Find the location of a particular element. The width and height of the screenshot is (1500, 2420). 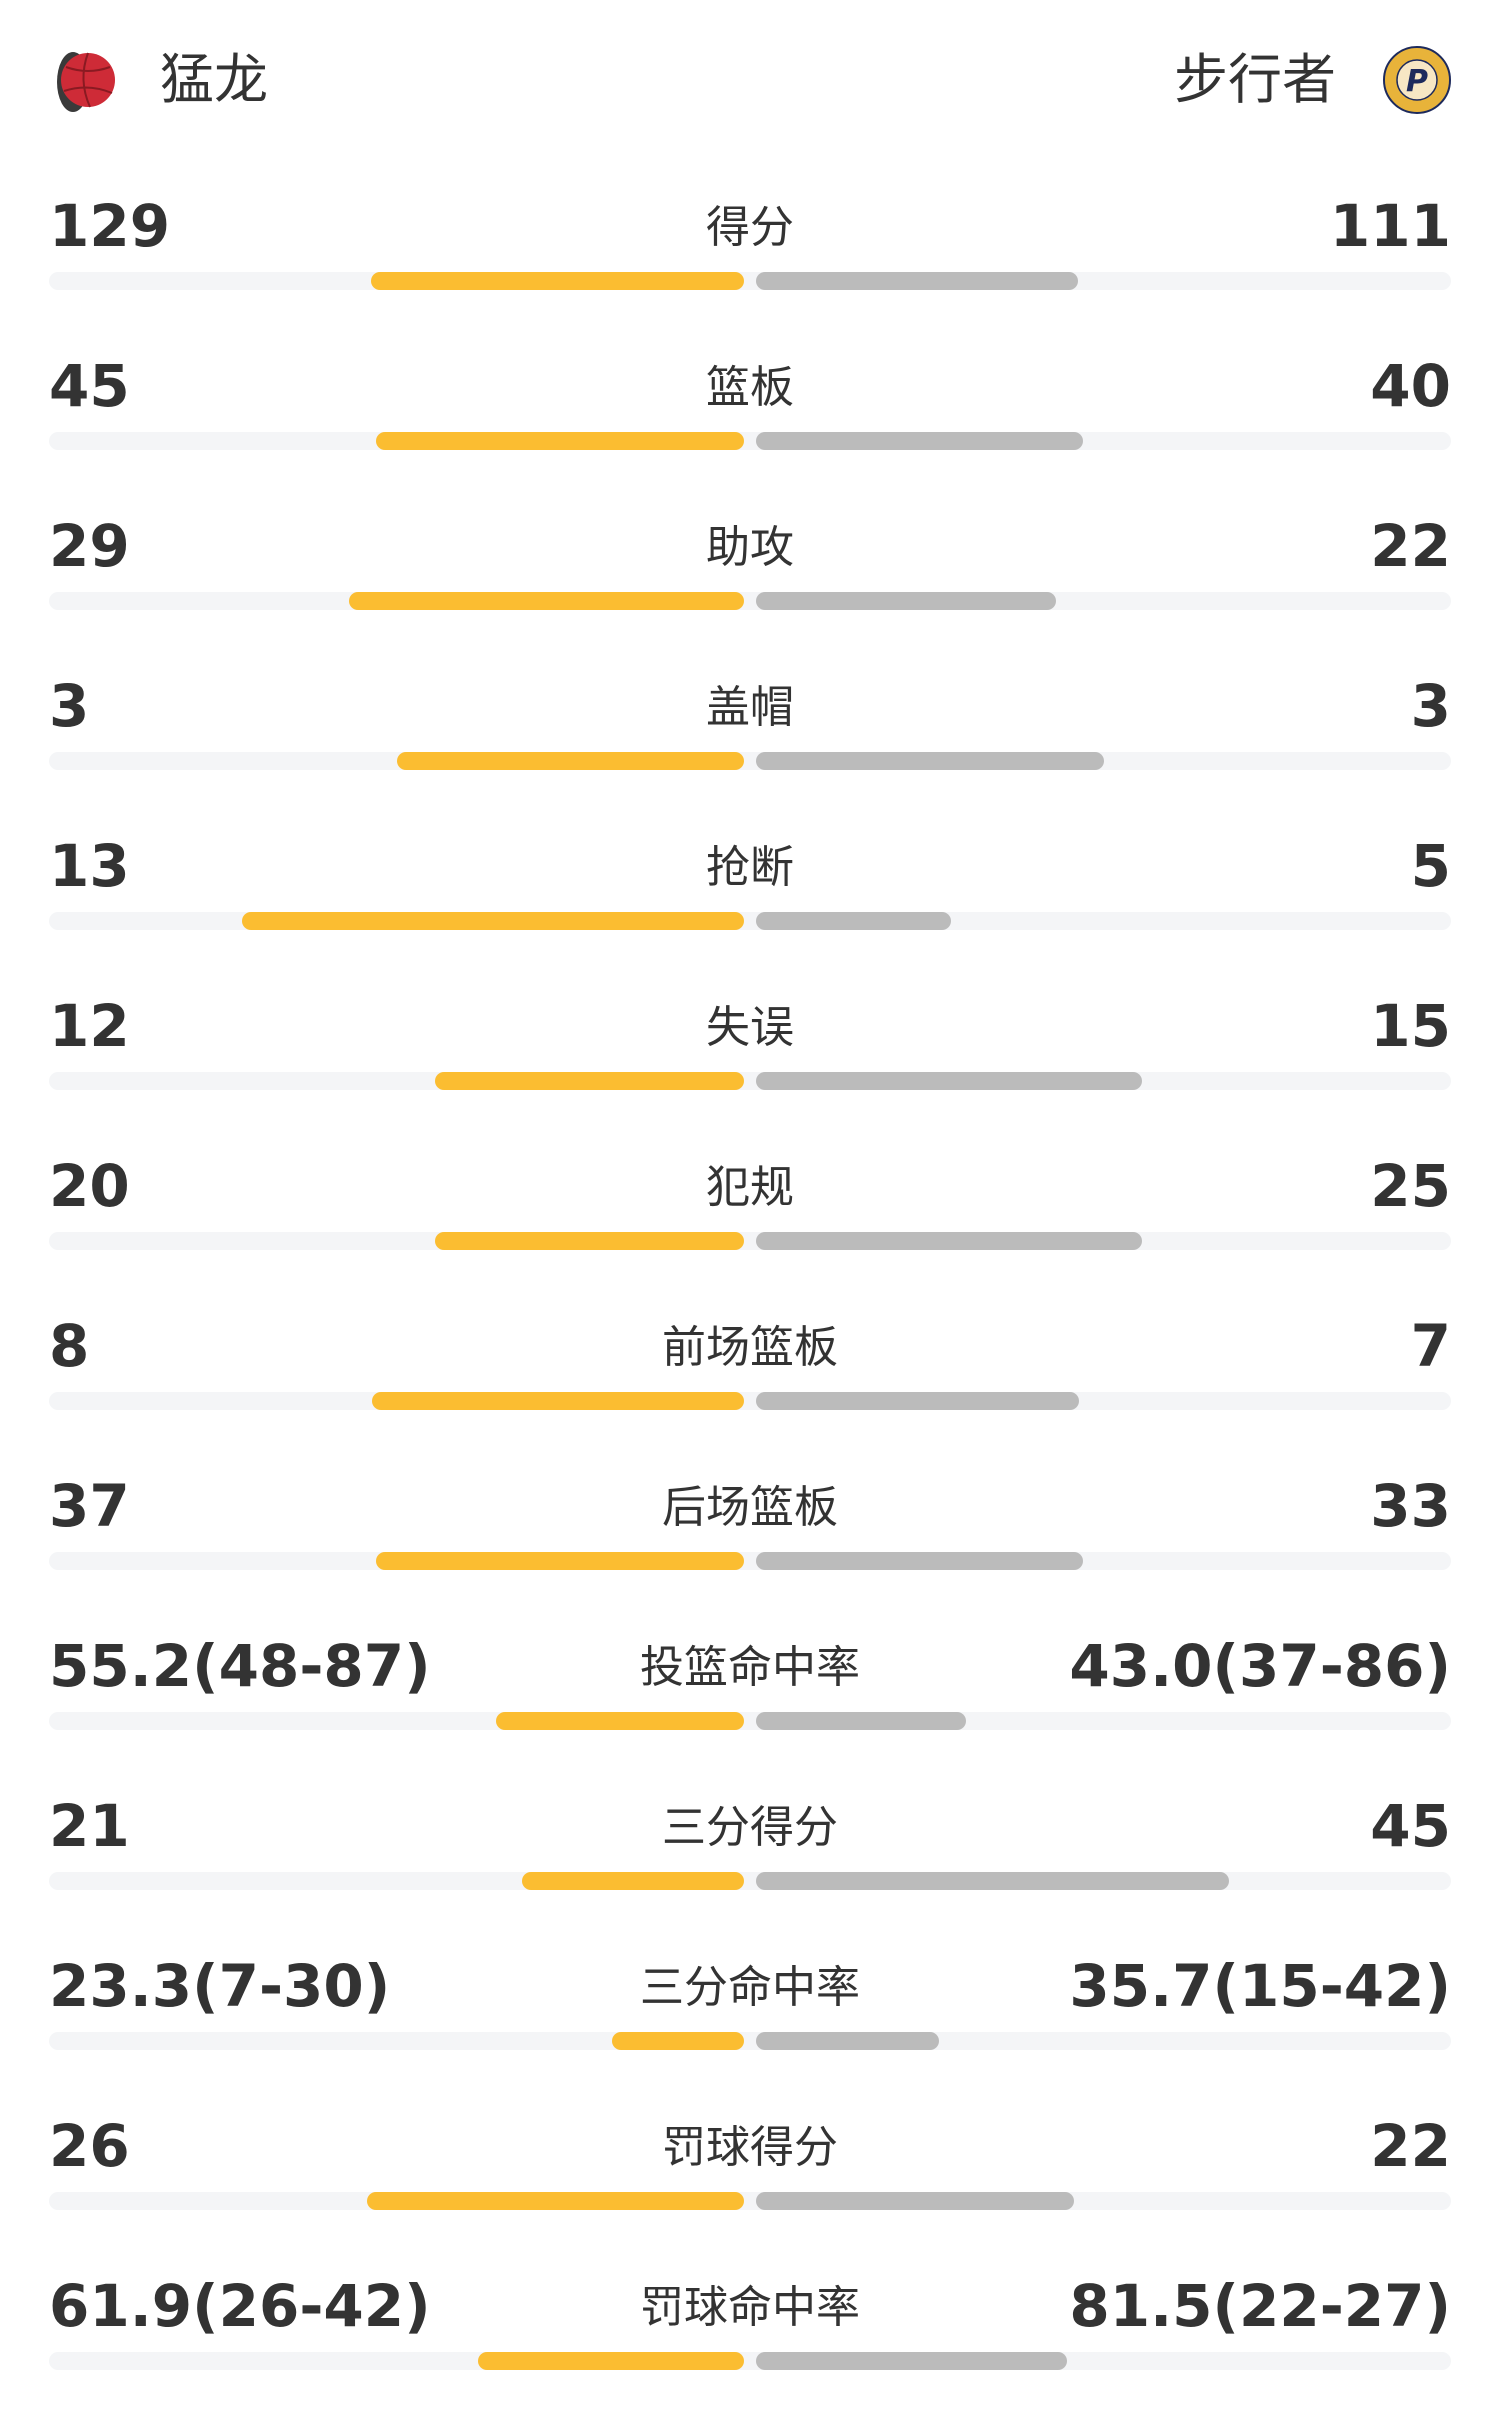

away-value: 25 is located at coordinates (1410, 1186).